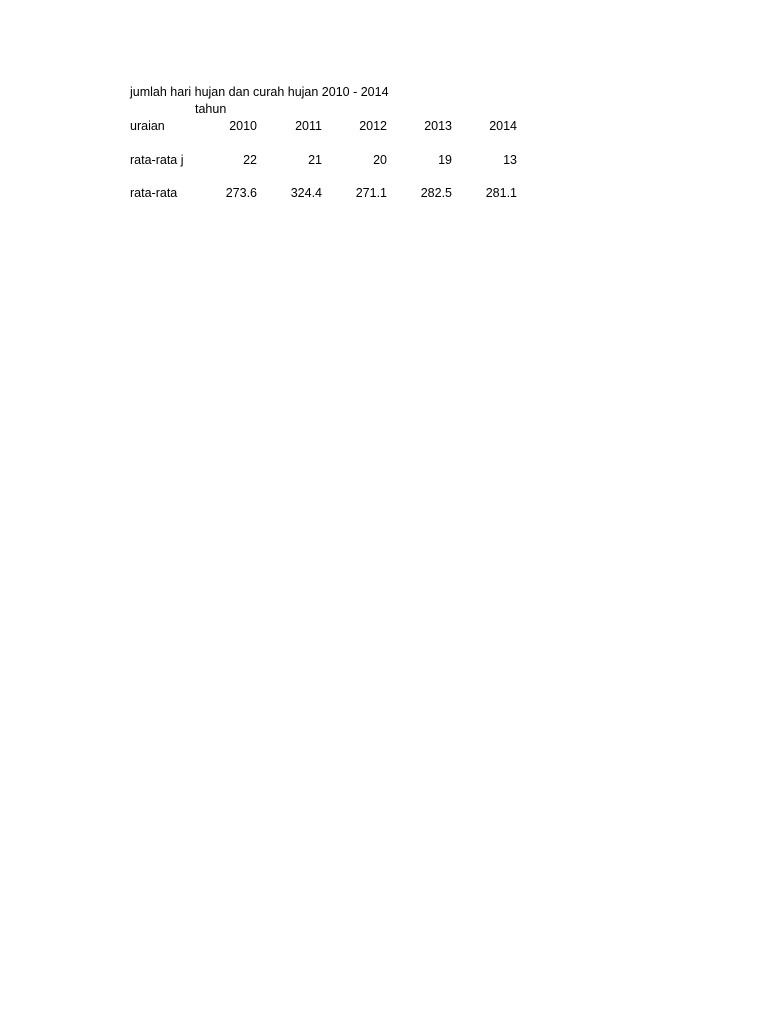 The height and width of the screenshot is (1024, 768). What do you see at coordinates (241, 193) in the screenshot?
I see `cell: 273.6` at bounding box center [241, 193].